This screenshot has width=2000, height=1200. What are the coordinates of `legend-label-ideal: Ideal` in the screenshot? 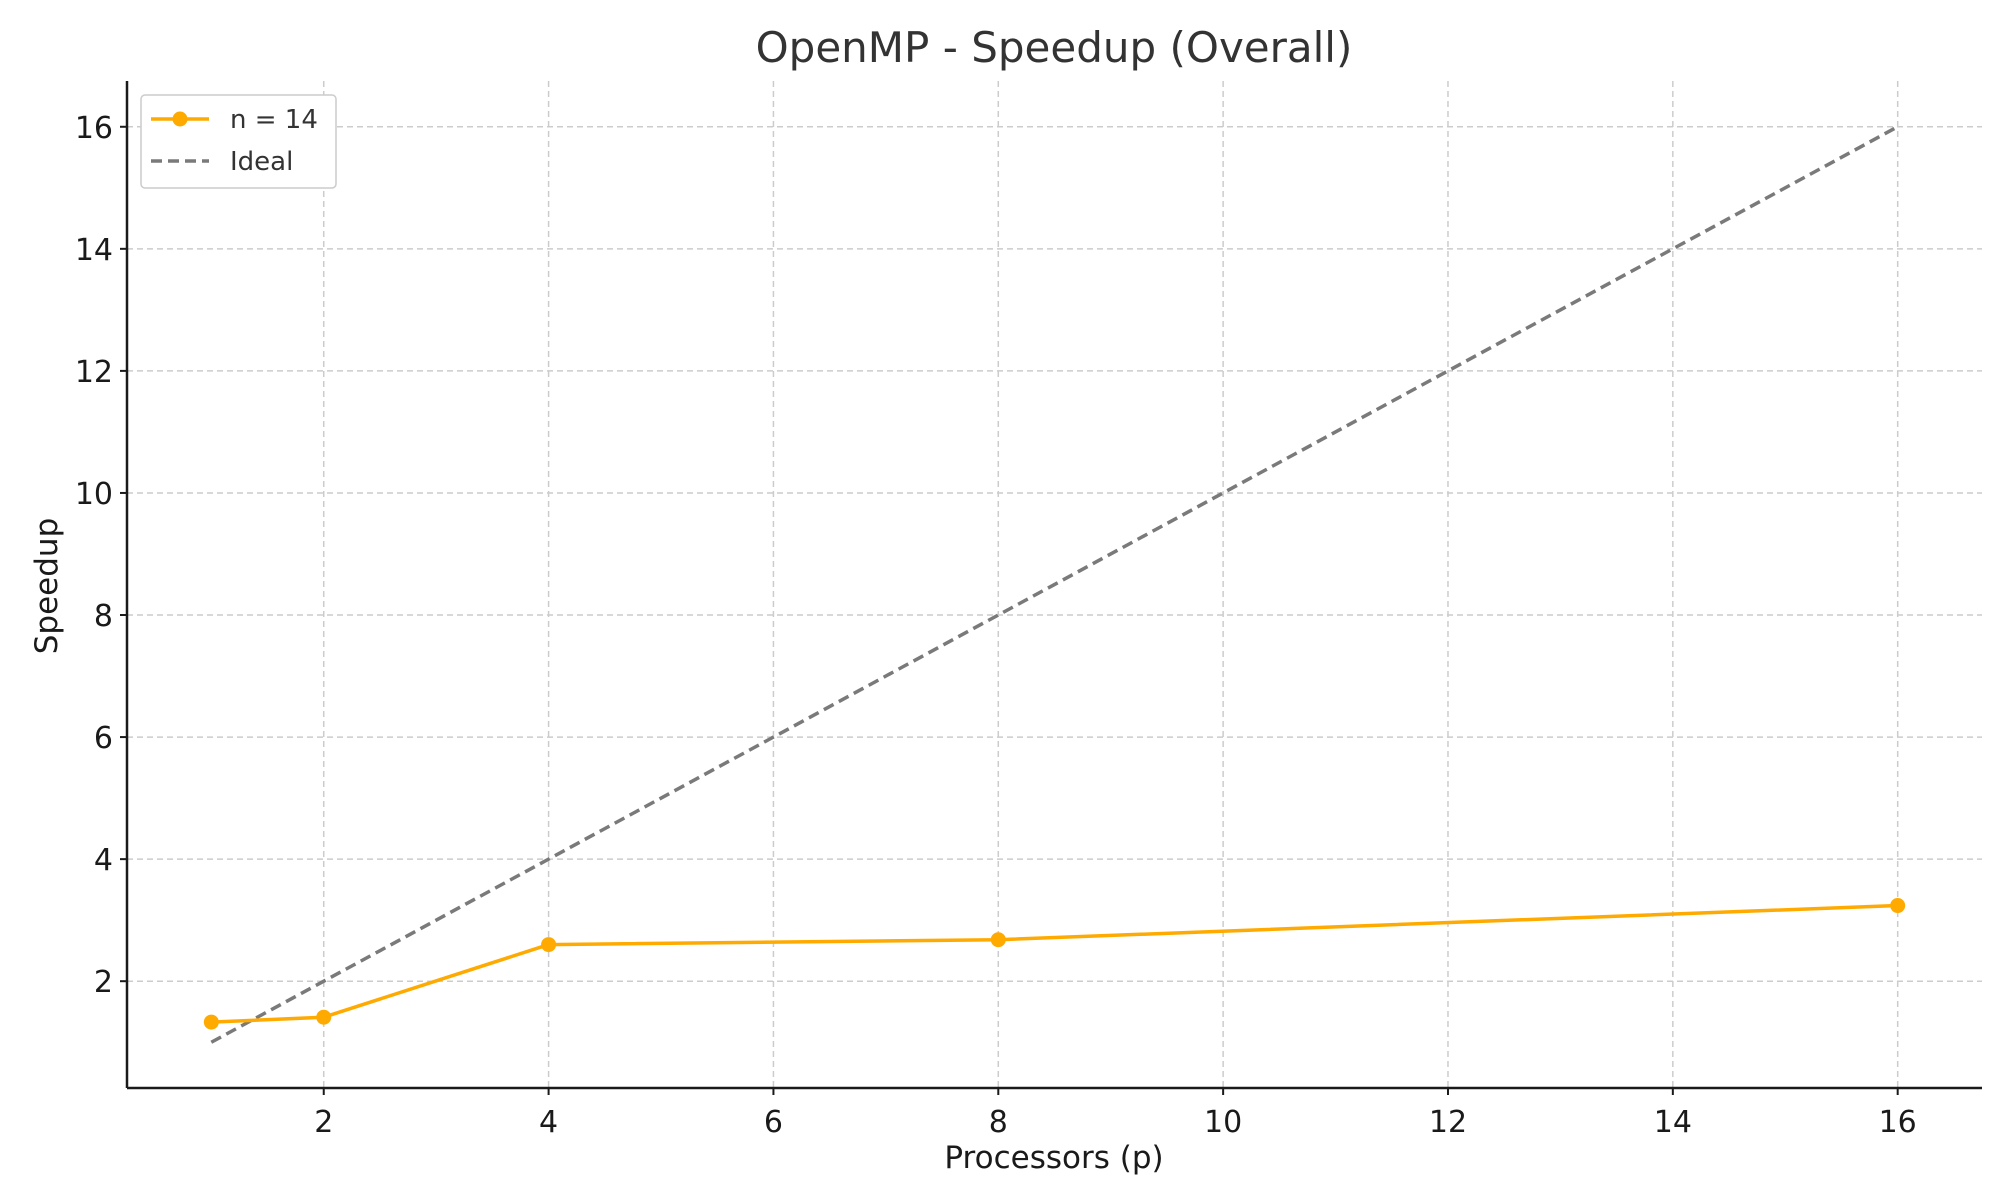 It's located at (261, 162).